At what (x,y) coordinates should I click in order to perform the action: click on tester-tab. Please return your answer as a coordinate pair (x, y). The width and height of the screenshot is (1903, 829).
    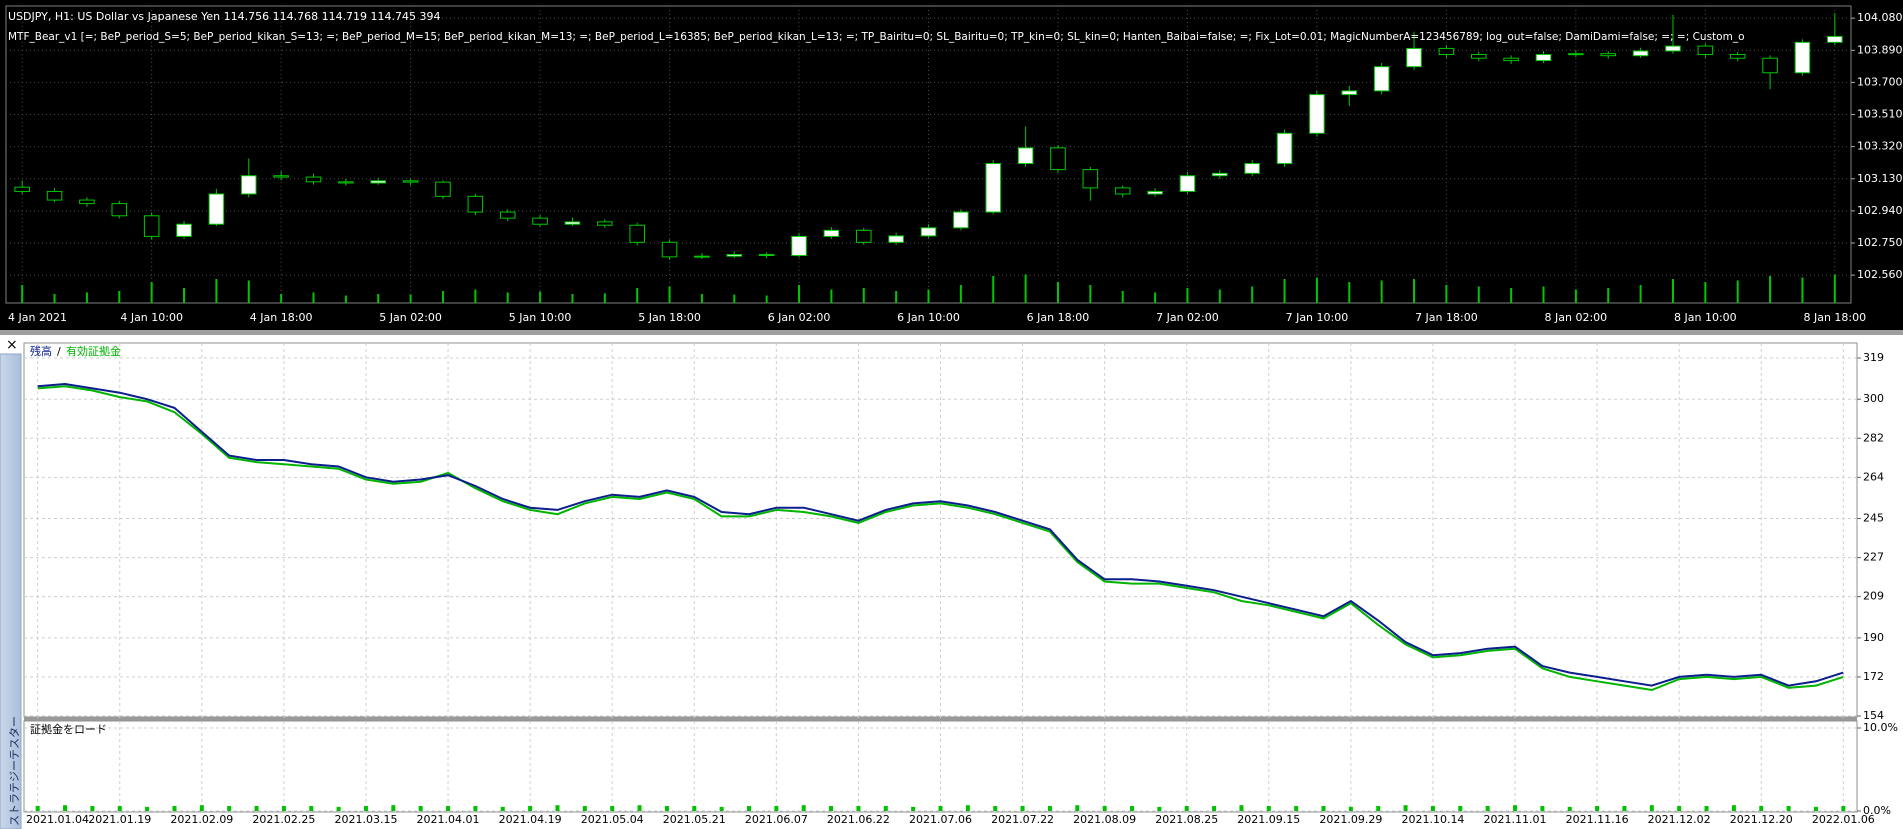
    Looking at the image, I should click on (11, 591).